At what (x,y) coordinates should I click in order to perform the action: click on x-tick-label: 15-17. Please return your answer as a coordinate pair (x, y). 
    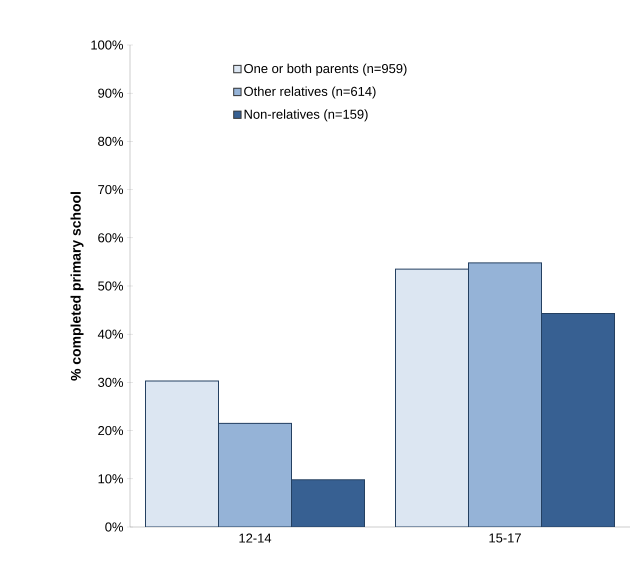
    Looking at the image, I should click on (505, 538).